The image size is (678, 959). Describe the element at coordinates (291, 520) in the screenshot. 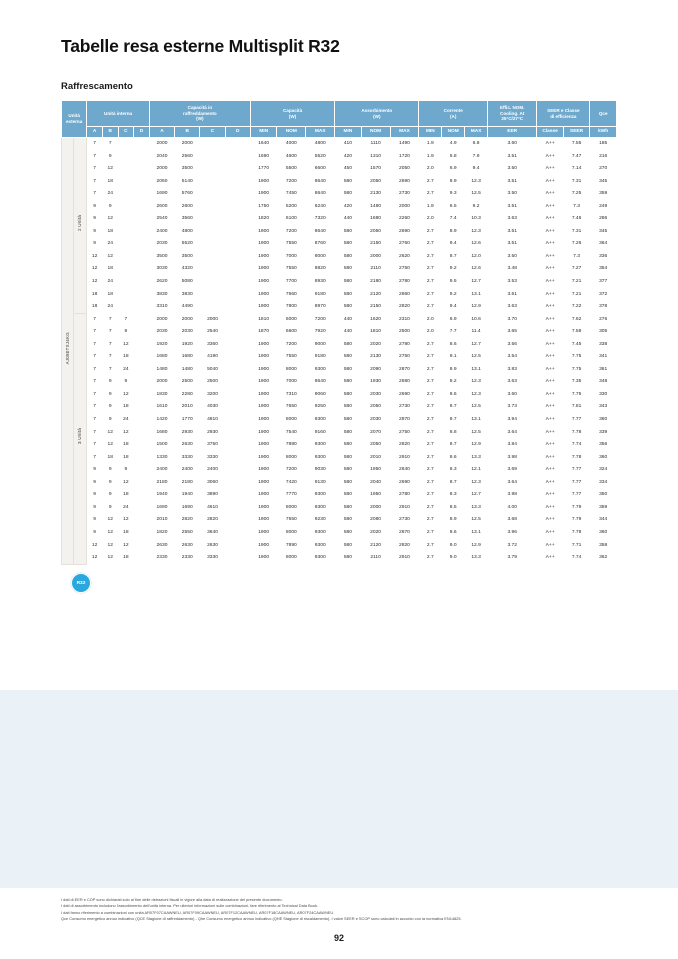

I see `table-cell: 7650` at that location.